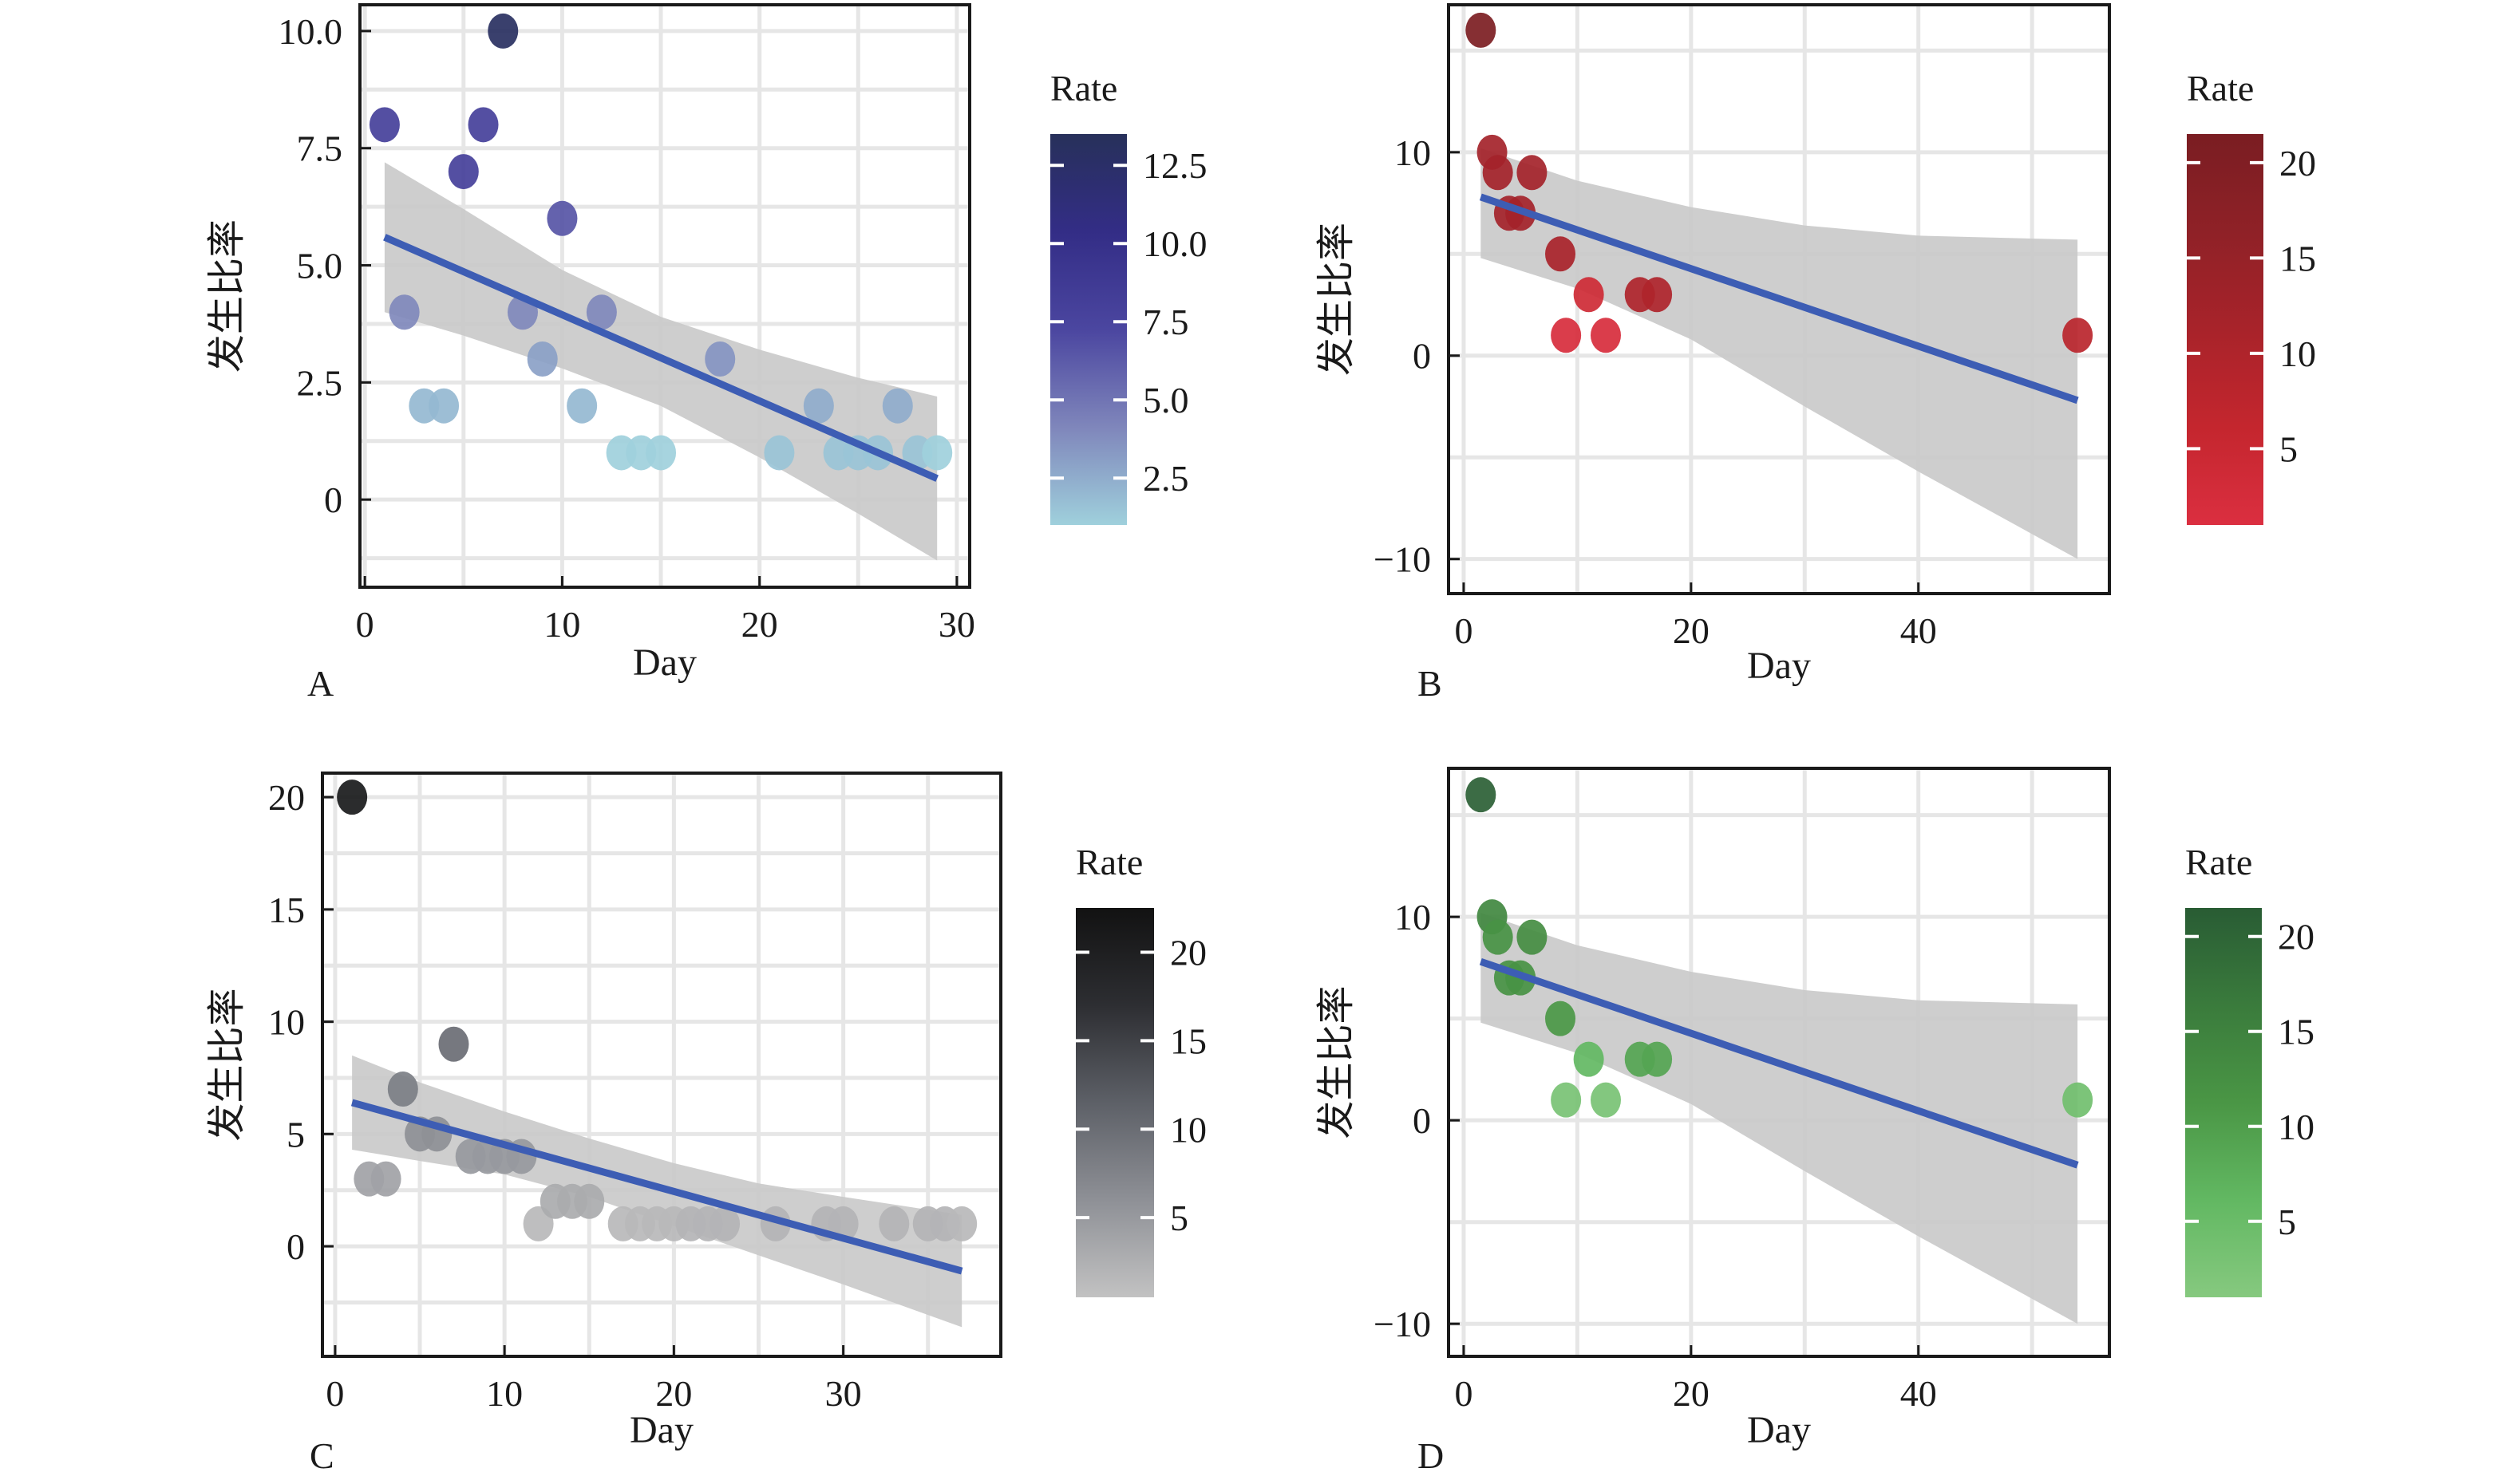  Describe the element at coordinates (320, 683) in the screenshot. I see `panel-letter: A` at that location.